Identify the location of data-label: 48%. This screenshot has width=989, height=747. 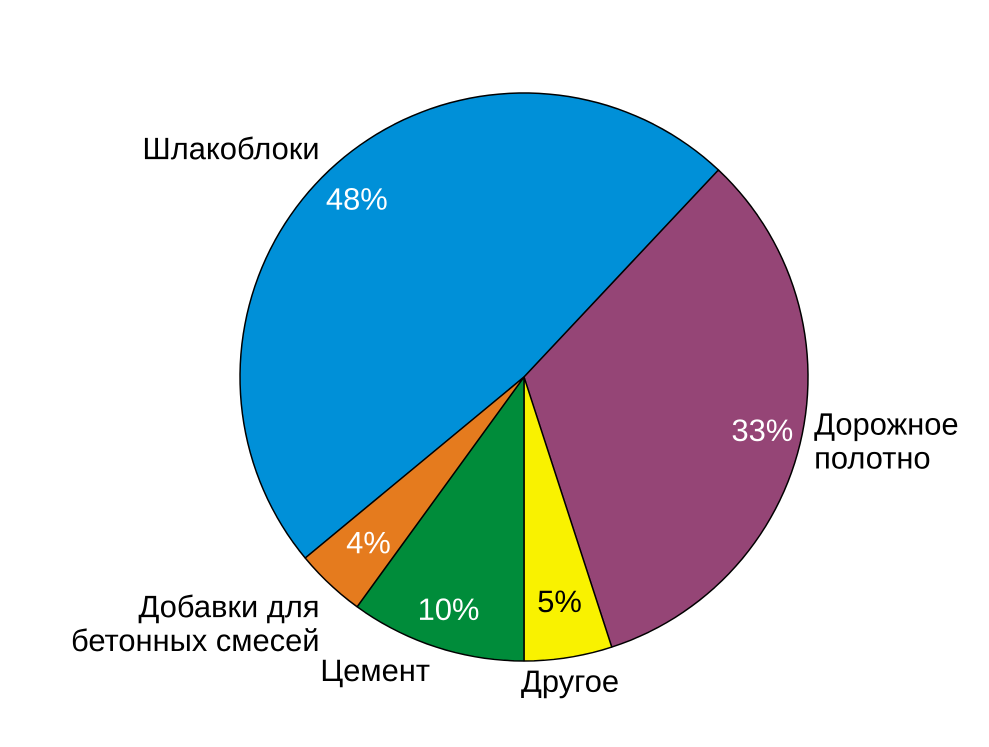
(356, 199).